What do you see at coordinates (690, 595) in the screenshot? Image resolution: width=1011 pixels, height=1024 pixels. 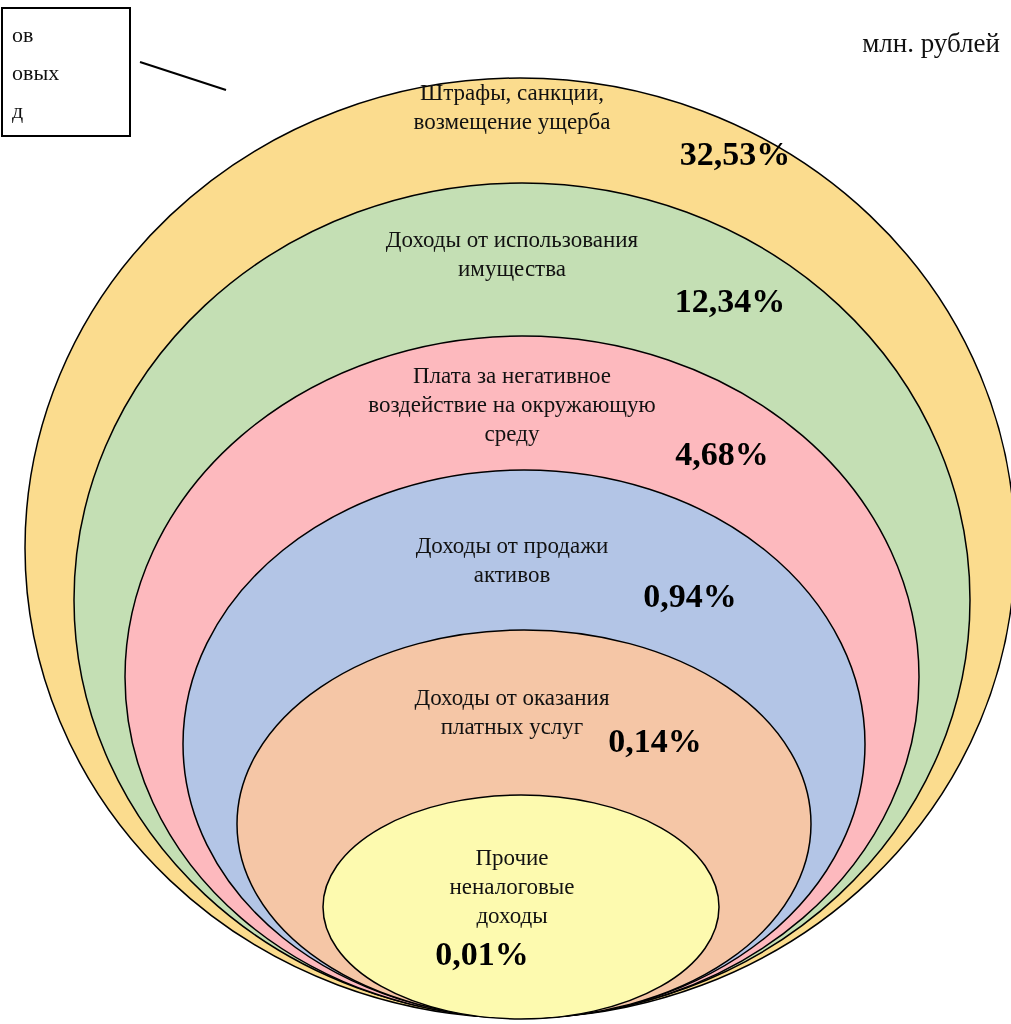 I see `data-label: 0,94%` at bounding box center [690, 595].